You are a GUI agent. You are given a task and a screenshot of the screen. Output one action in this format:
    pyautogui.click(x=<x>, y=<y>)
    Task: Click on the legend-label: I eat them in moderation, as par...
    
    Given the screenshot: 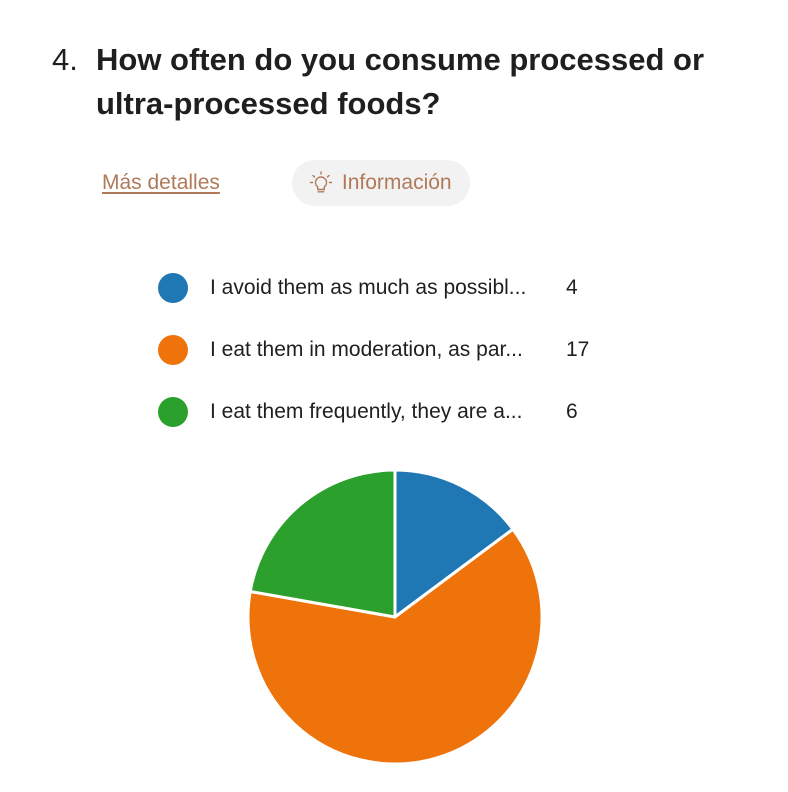 What is the action you would take?
    pyautogui.click(x=366, y=349)
    